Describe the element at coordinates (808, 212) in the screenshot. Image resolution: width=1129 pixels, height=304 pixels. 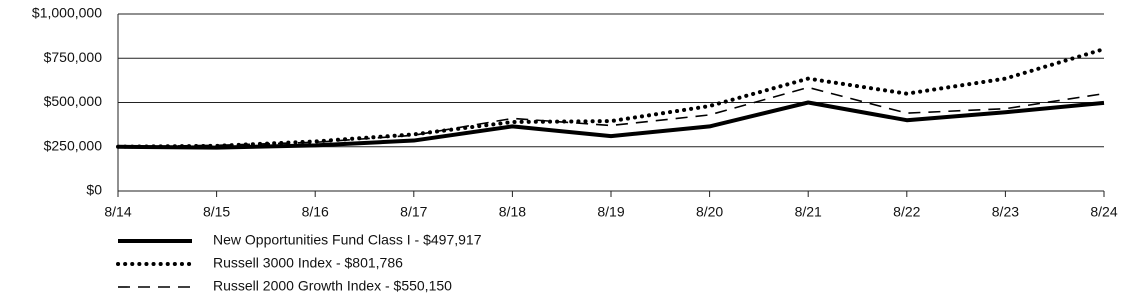
I see `x-tick-label: 8/21` at that location.